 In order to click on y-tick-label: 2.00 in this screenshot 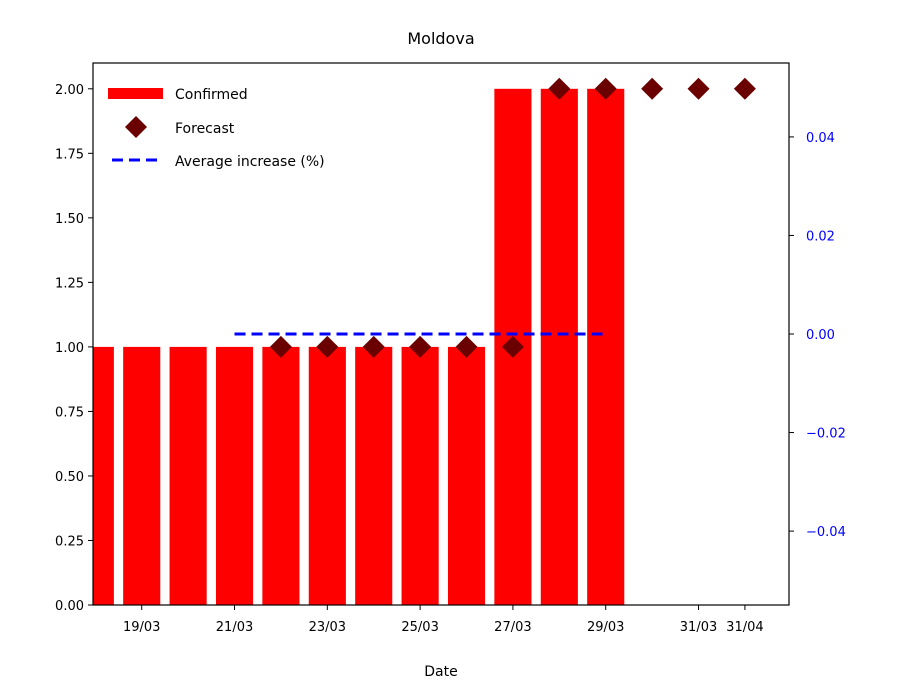, I will do `click(69, 90)`.